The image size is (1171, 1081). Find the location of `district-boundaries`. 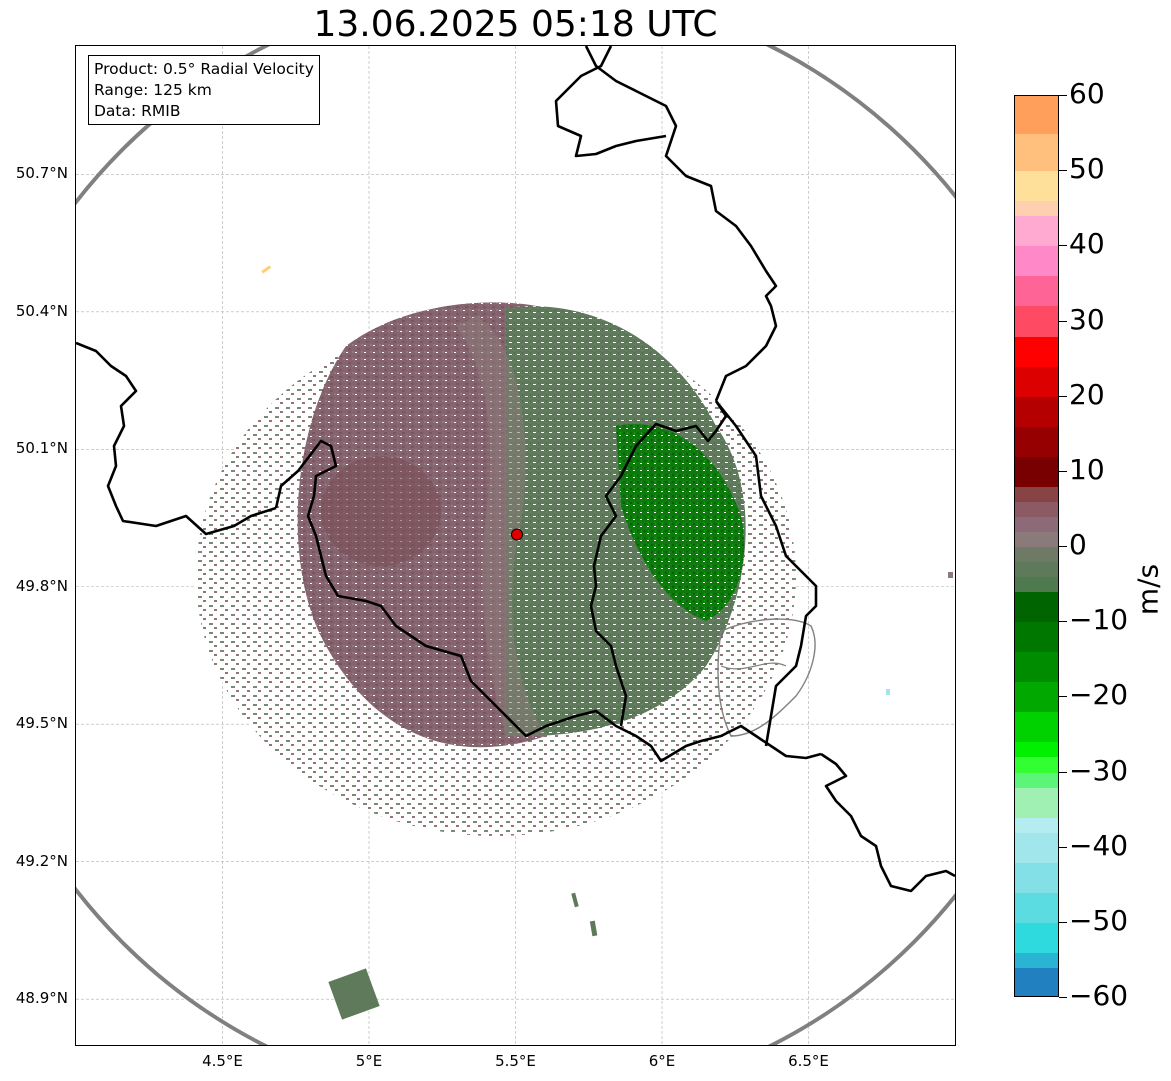

district-boundaries is located at coordinates (766, 677).